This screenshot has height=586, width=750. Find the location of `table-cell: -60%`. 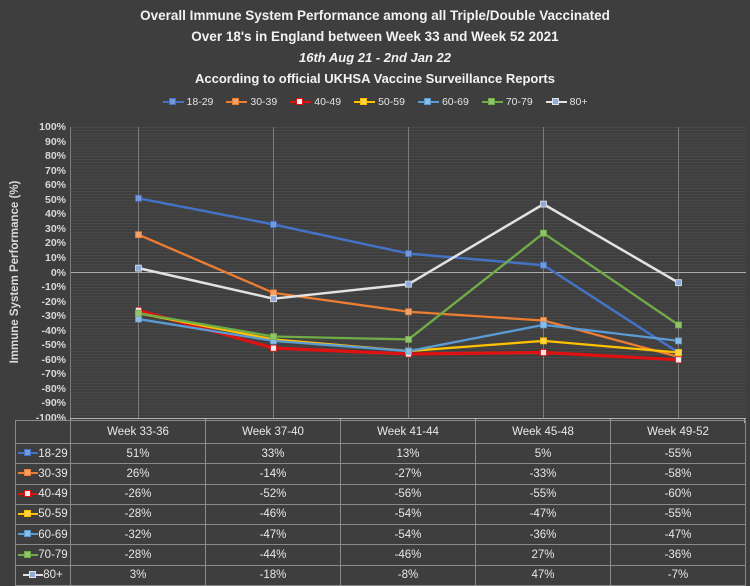

table-cell: -60% is located at coordinates (678, 494).